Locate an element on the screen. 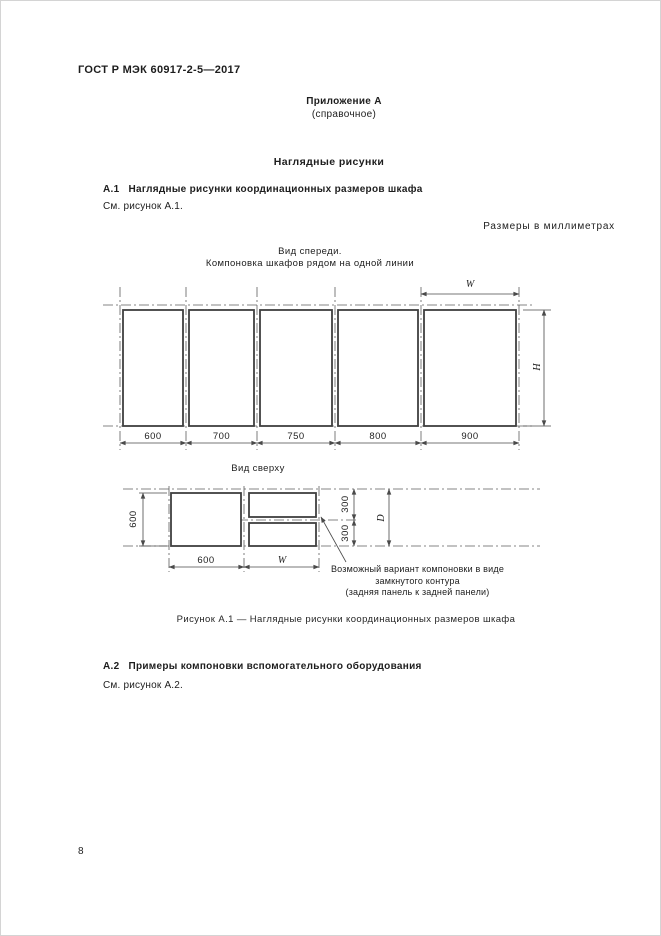 This screenshot has height=936, width=661. note-line2: замкнутого контура is located at coordinates (417, 580).